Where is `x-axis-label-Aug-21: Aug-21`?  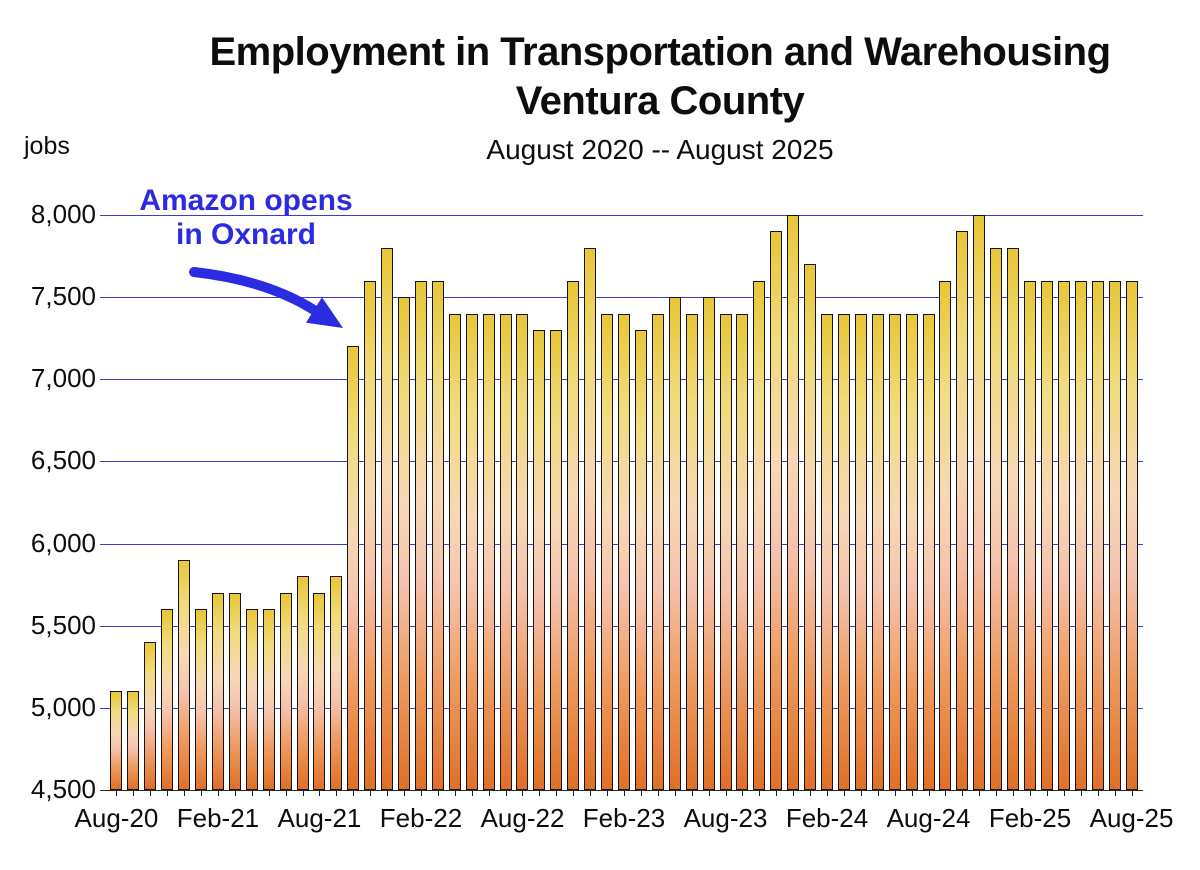
x-axis-label-Aug-21: Aug-21 is located at coordinates (319, 818).